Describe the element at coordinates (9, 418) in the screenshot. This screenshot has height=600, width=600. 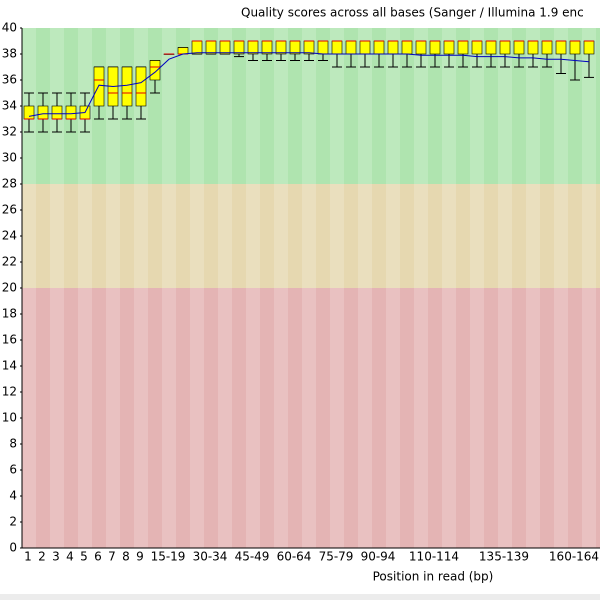
I see `y-tick-label: 10` at that location.